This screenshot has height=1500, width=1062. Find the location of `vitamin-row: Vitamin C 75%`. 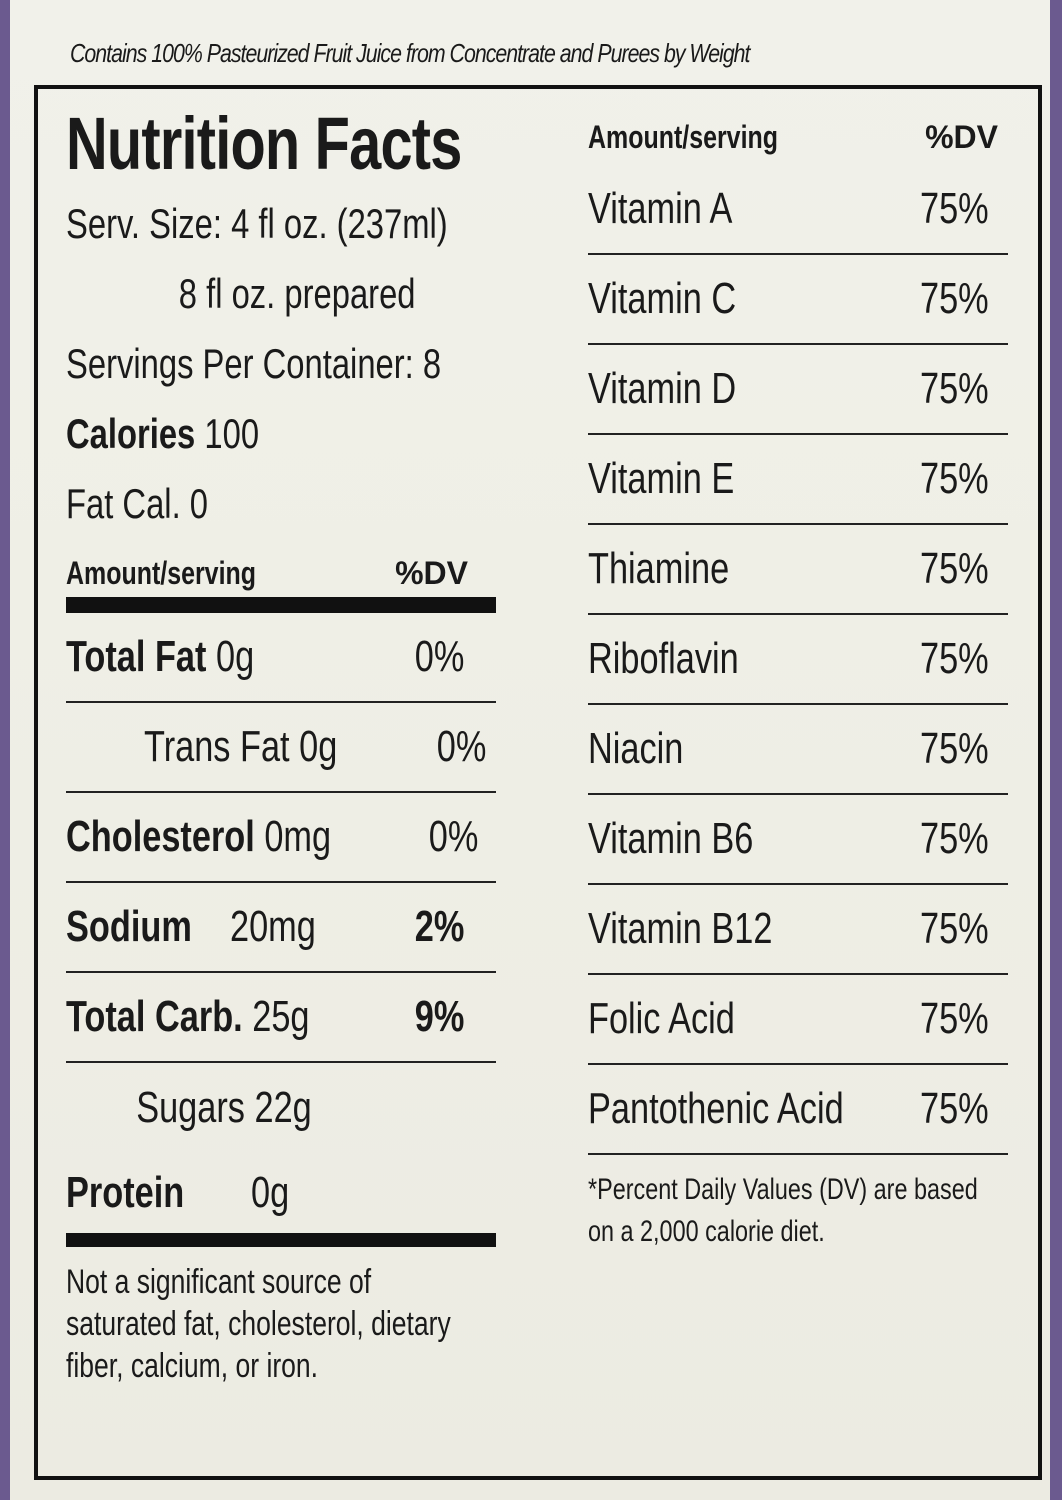

vitamin-row: Vitamin C 75% is located at coordinates (798, 300).